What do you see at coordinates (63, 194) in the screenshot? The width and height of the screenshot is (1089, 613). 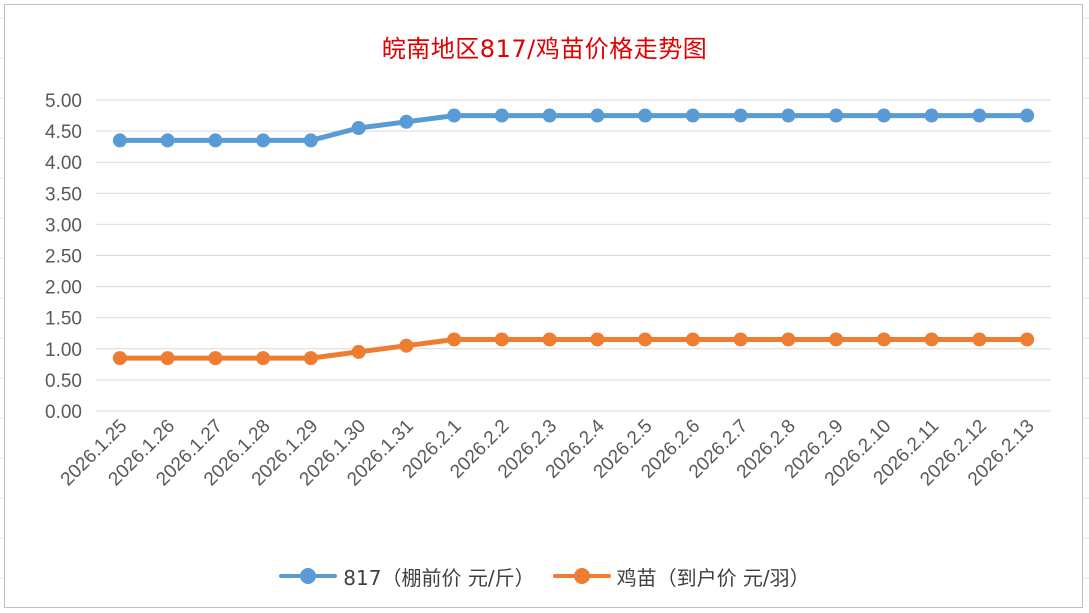 I see `y-tick-label: 3.50` at bounding box center [63, 194].